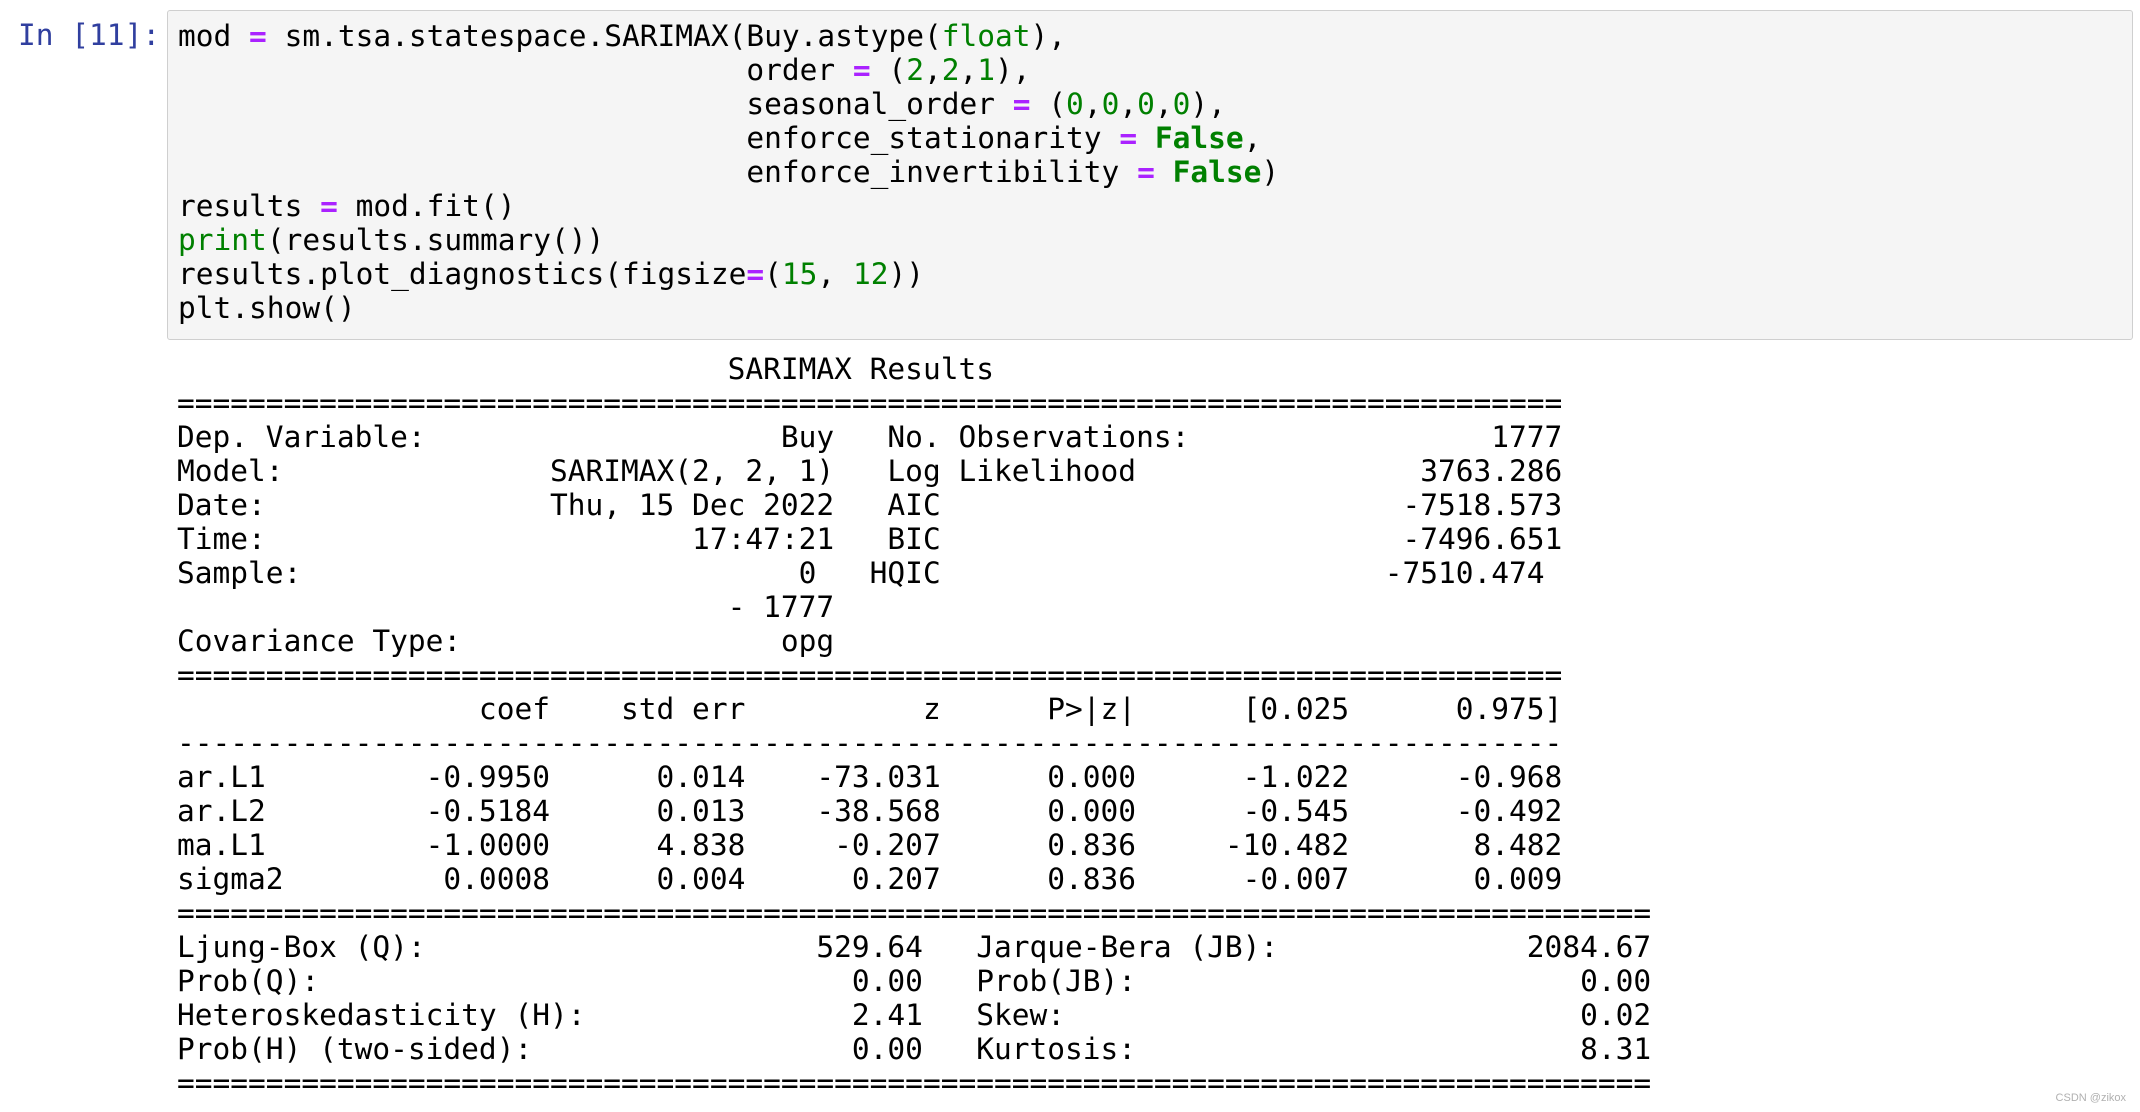  What do you see at coordinates (986, 36) in the screenshot?
I see `code-token: float` at bounding box center [986, 36].